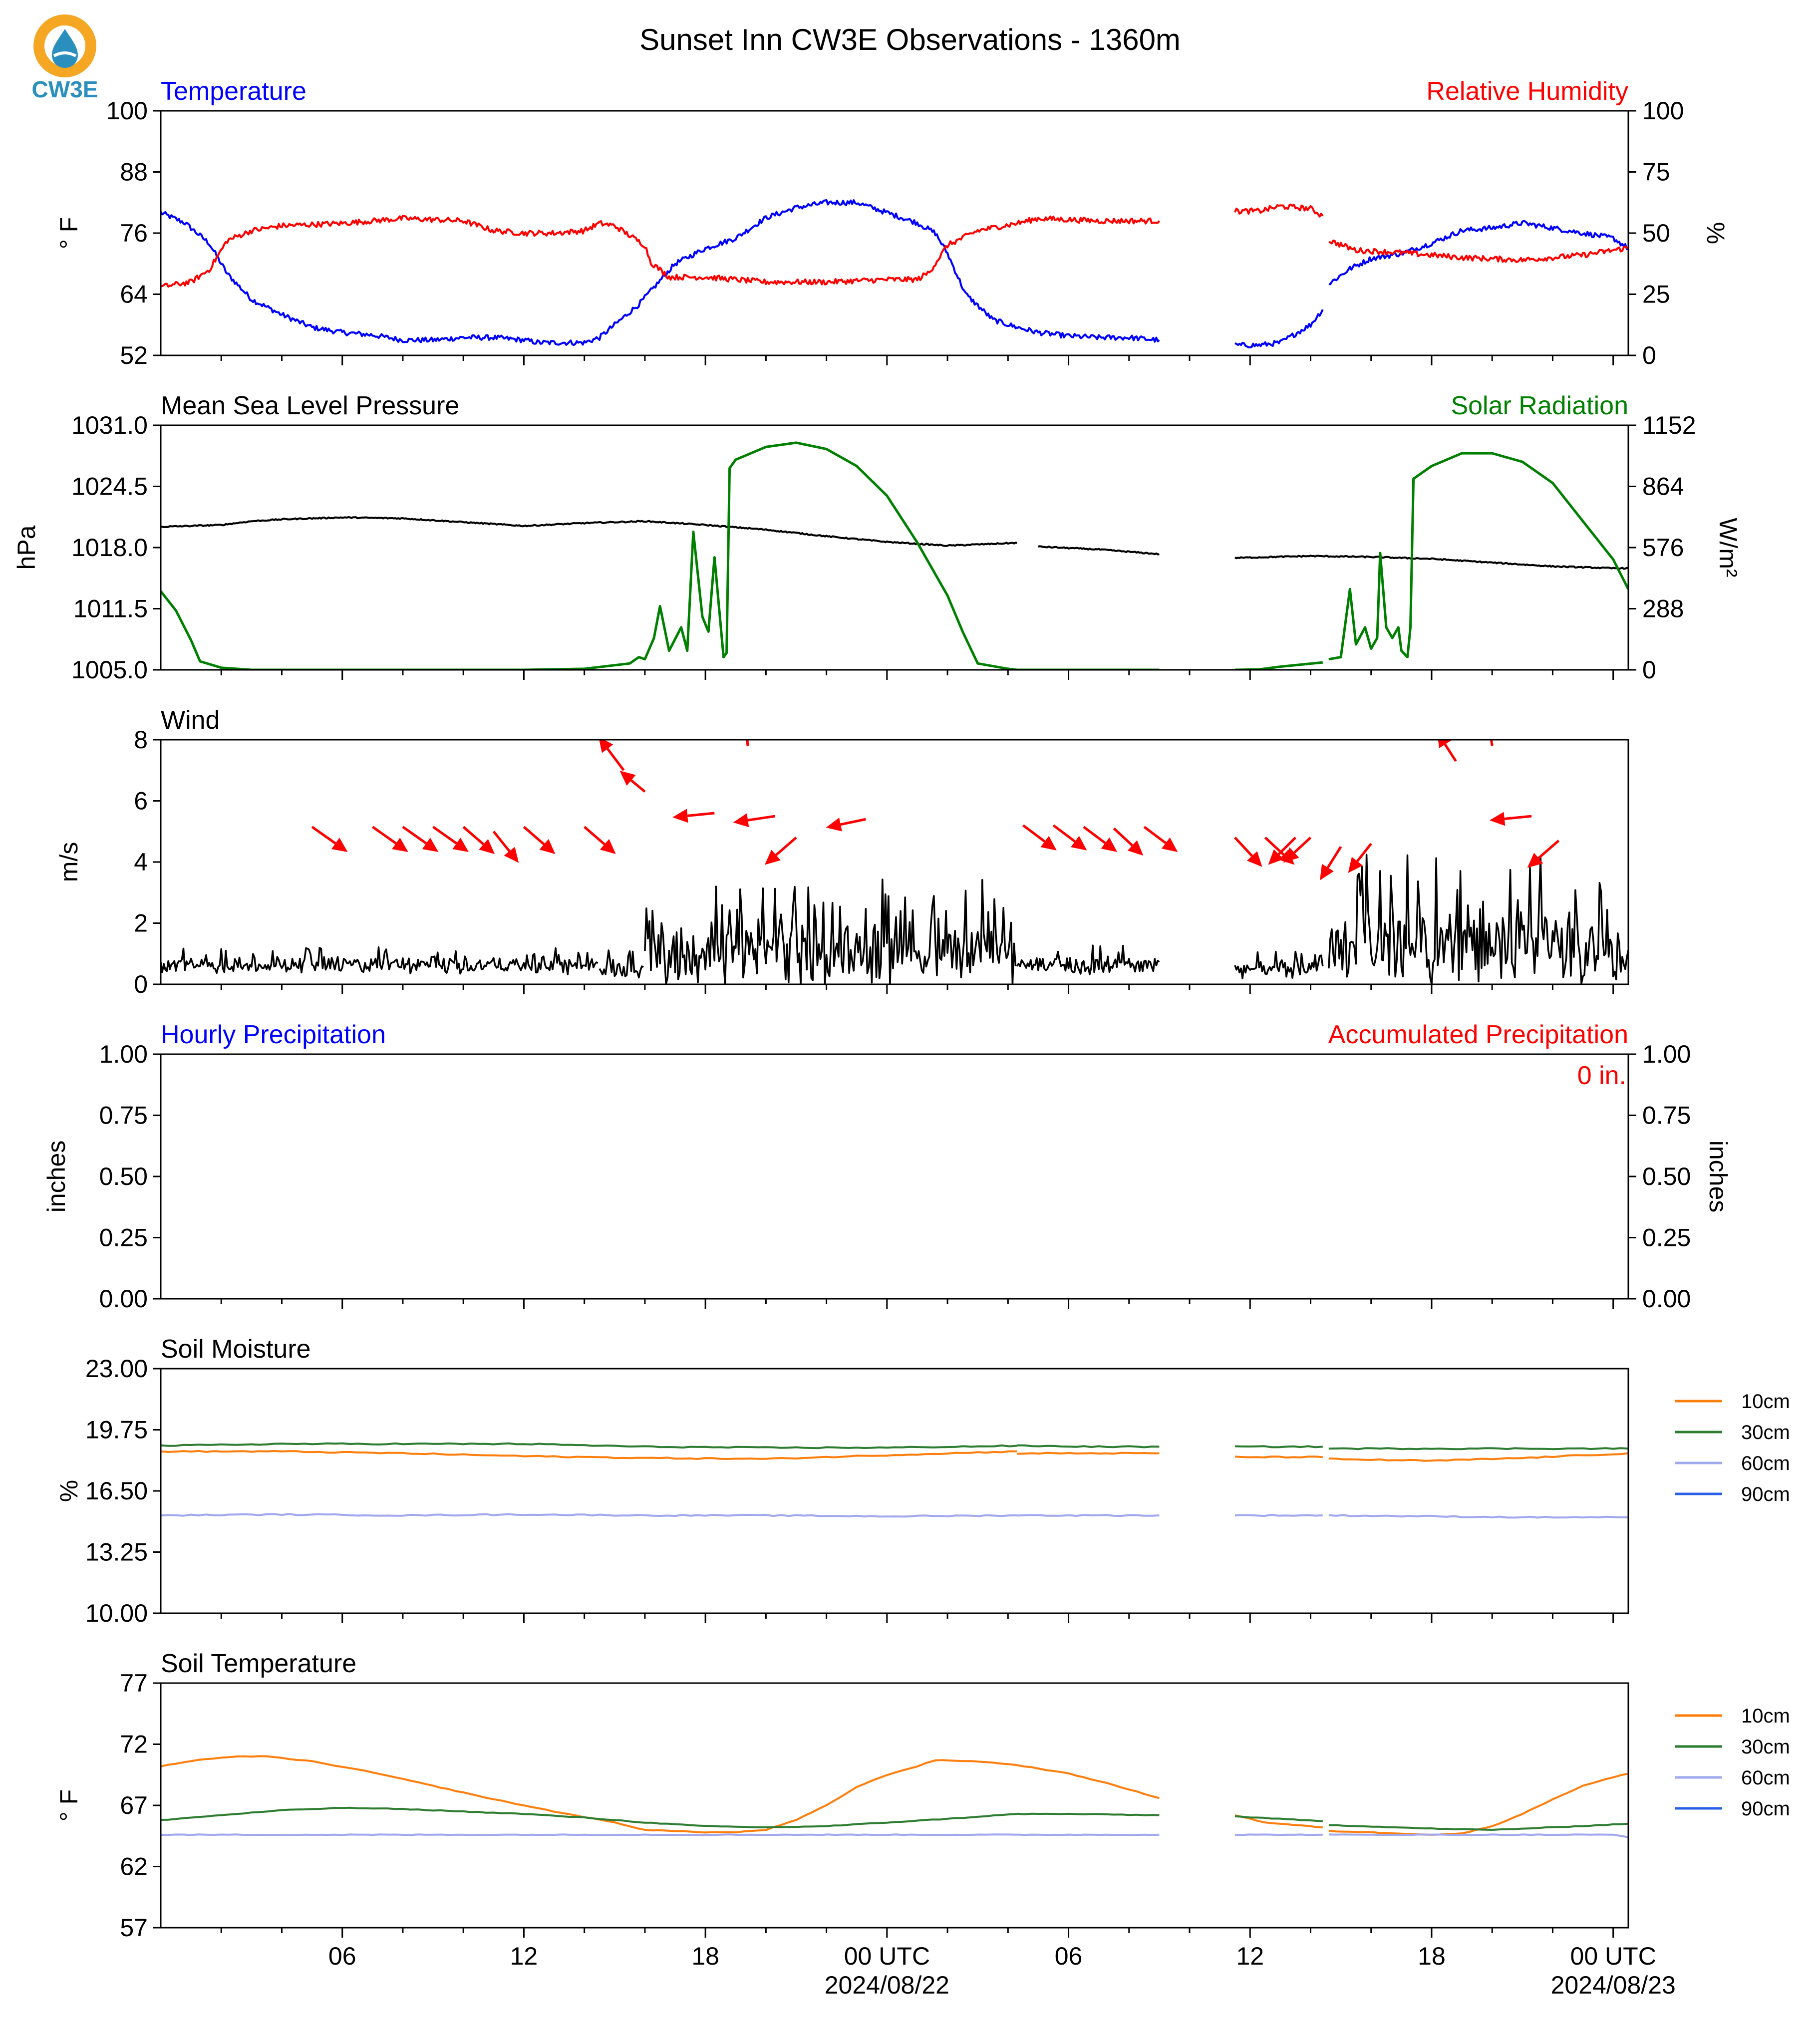 The height and width of the screenshot is (2028, 1820). What do you see at coordinates (1663, 111) in the screenshot?
I see `y-right-tick-label: 100` at bounding box center [1663, 111].